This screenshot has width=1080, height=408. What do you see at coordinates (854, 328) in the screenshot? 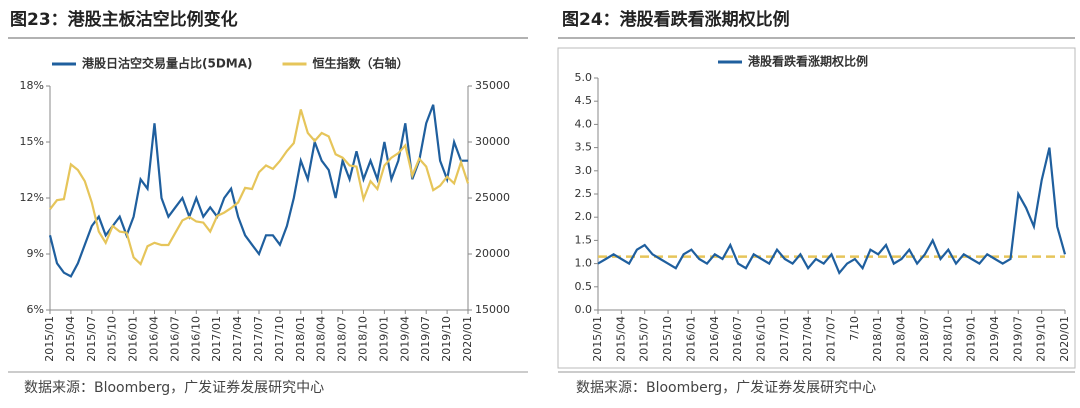
I see `x-tick-label: 7/10` at bounding box center [854, 328].